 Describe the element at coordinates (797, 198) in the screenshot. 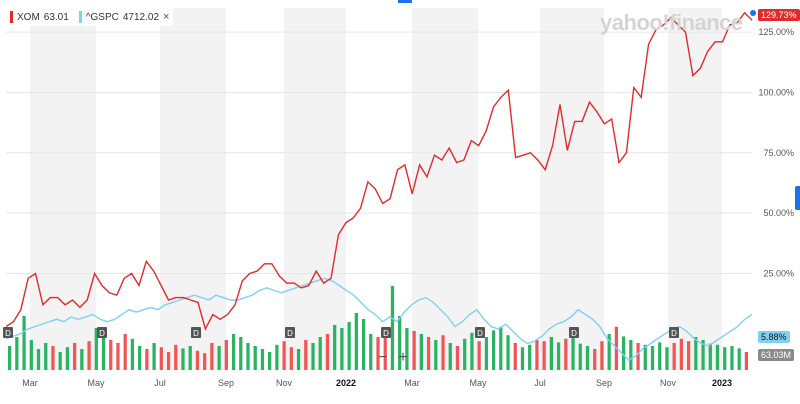

I see `side-panel-toggle` at that location.